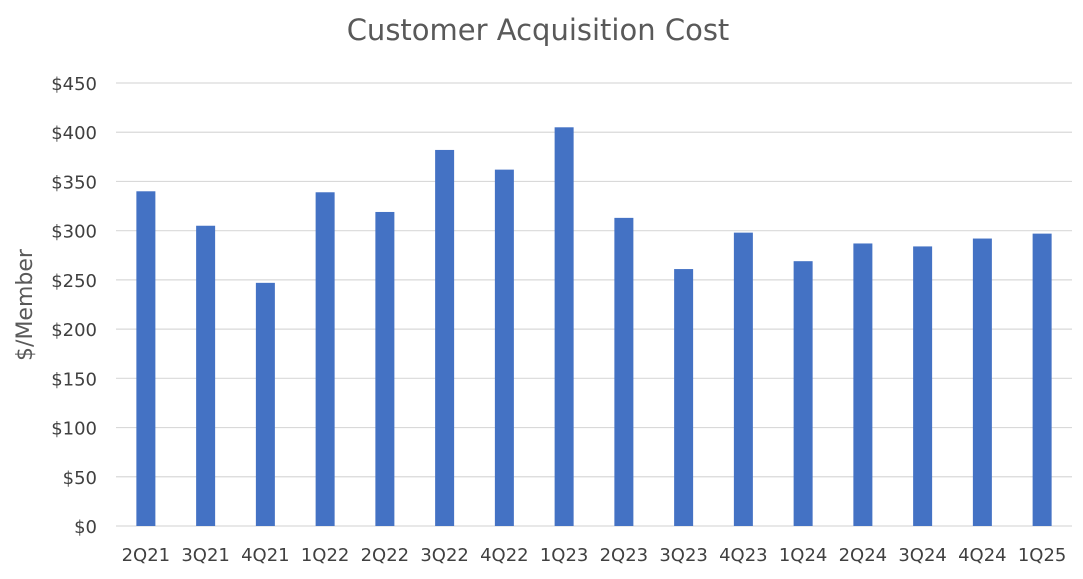  Describe the element at coordinates (74, 429) in the screenshot. I see `y-tick-label: $100` at that location.